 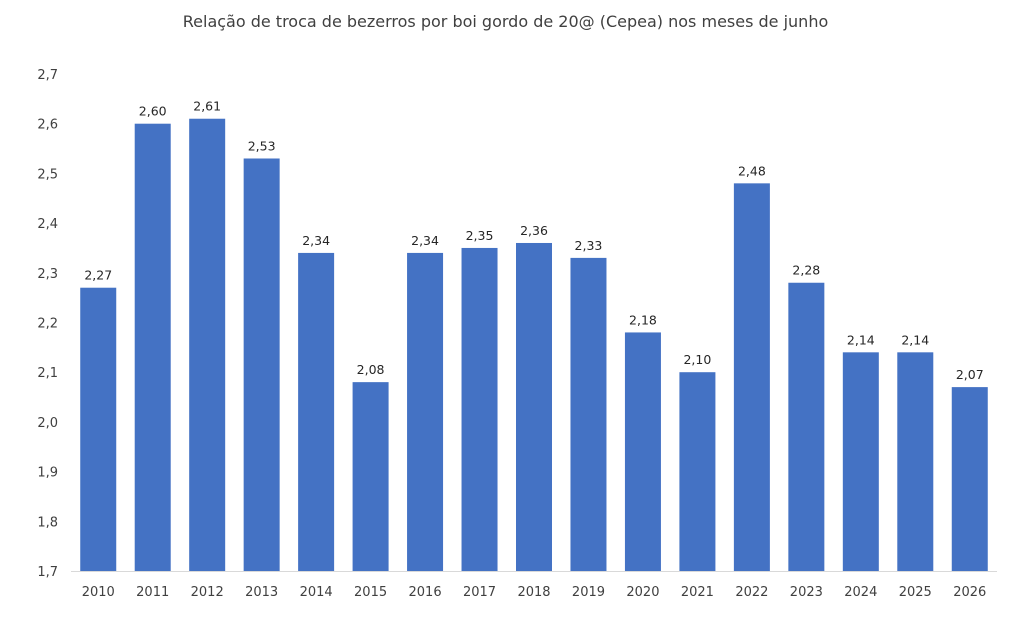 I want to click on y-tick-label-2,7: 2,7, so click(x=47, y=75).